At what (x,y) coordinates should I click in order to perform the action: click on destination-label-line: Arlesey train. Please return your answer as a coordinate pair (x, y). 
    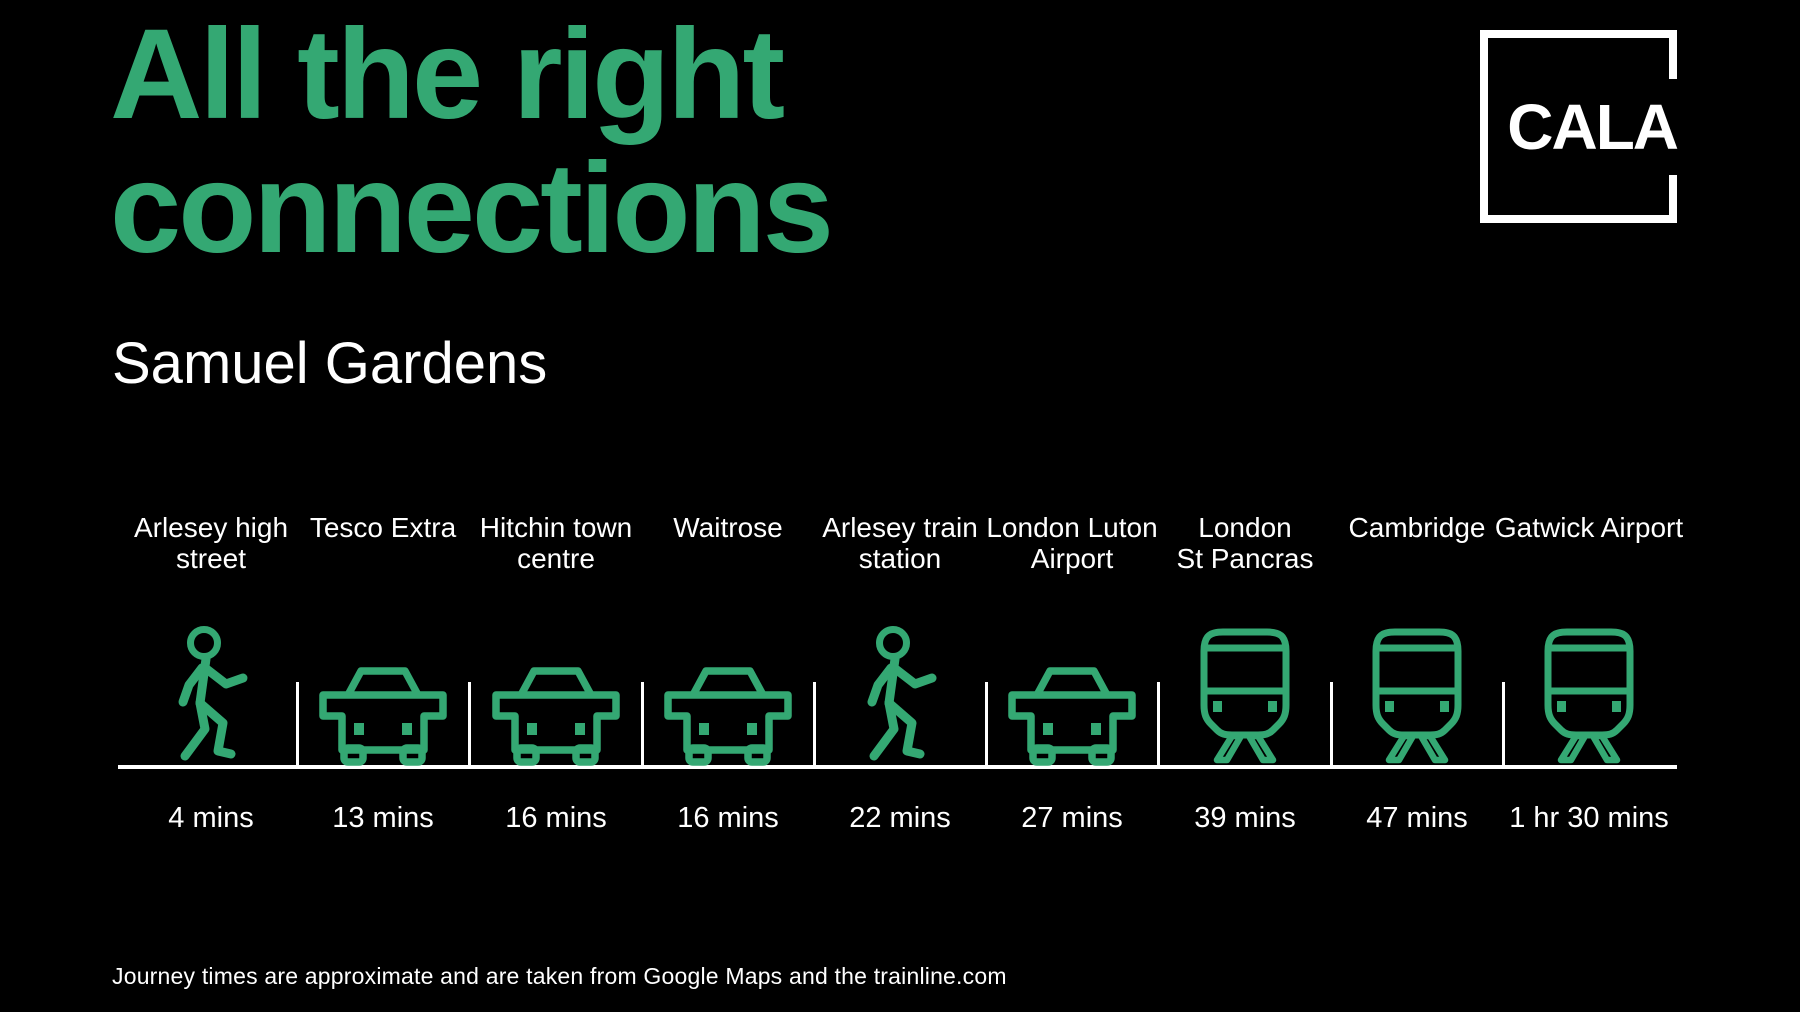
    Looking at the image, I should click on (900, 527).